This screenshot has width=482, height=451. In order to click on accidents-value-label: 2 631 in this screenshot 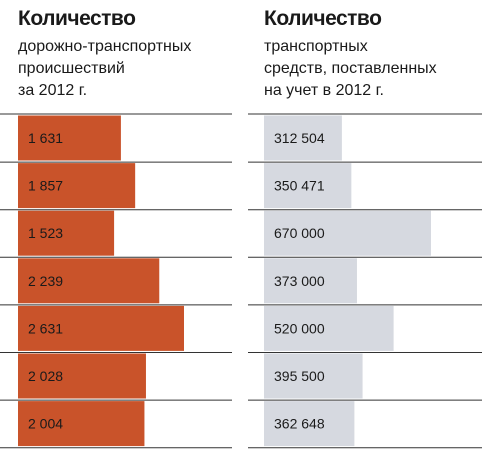, I will do `click(45, 328)`.